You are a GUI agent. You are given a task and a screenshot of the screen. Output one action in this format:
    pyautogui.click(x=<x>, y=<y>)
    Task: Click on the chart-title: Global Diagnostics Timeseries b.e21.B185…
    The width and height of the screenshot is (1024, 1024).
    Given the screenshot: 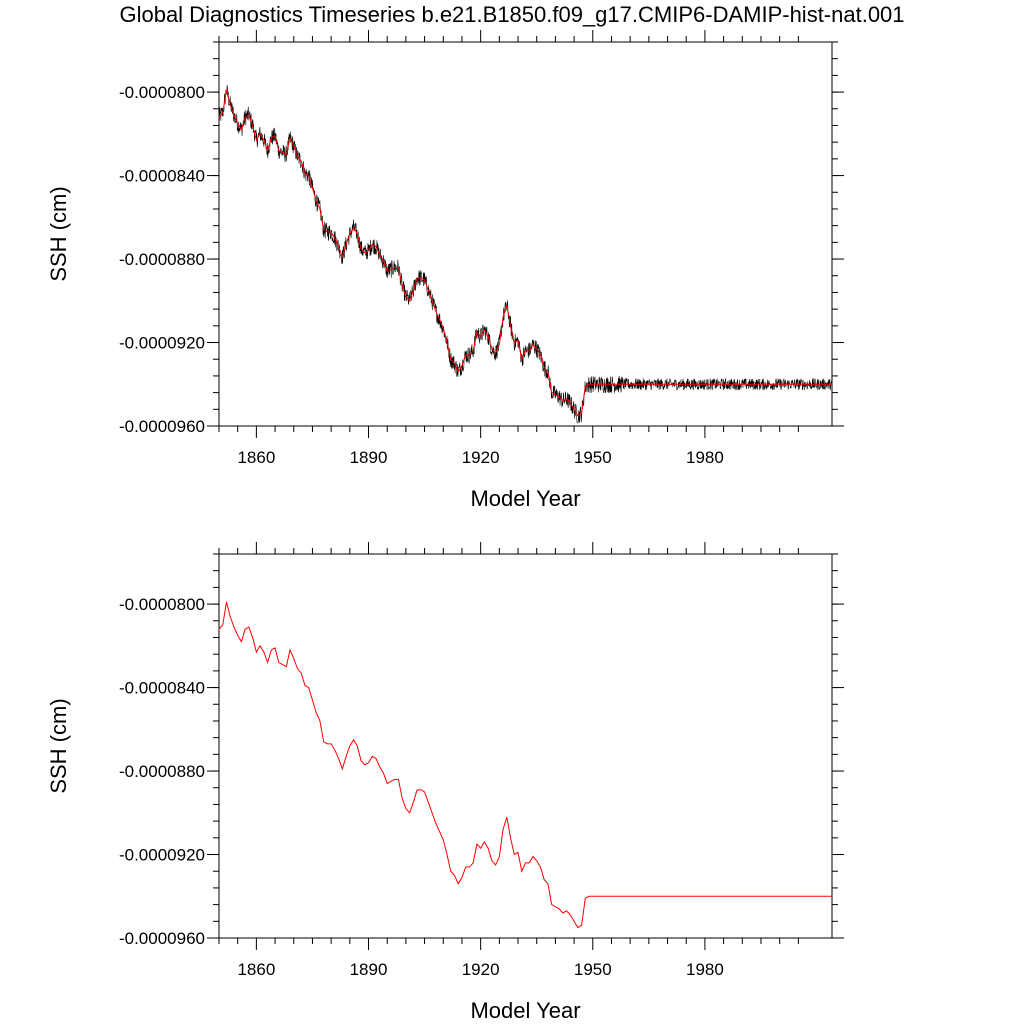 What is the action you would take?
    pyautogui.click(x=512, y=14)
    